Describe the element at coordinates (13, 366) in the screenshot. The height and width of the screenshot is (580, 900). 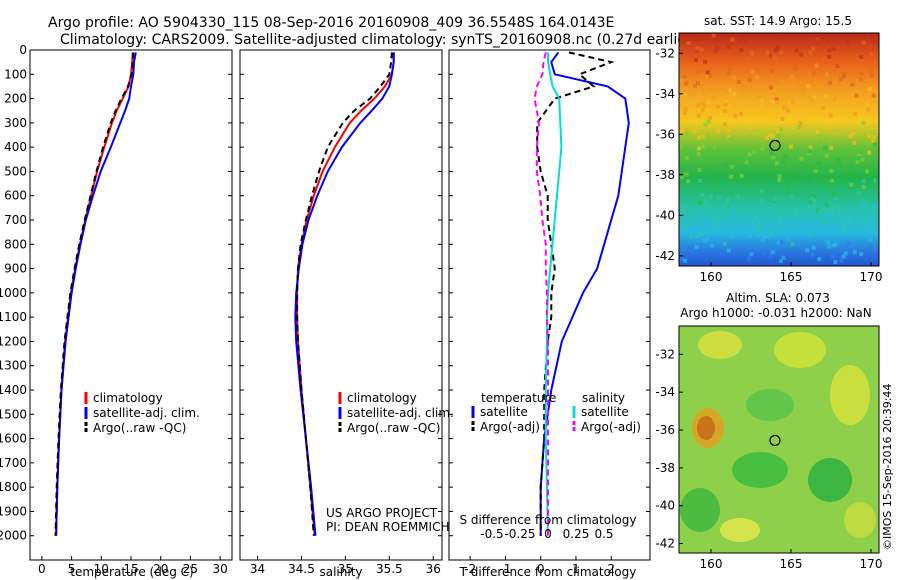
I see `depth-tick-label: 1300` at that location.